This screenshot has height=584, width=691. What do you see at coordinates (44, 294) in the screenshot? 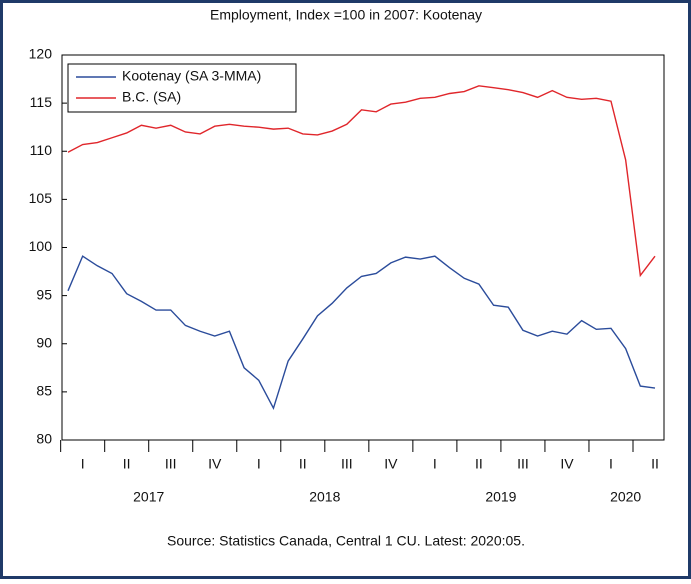
I see `y-tick-label: 95` at bounding box center [44, 294].